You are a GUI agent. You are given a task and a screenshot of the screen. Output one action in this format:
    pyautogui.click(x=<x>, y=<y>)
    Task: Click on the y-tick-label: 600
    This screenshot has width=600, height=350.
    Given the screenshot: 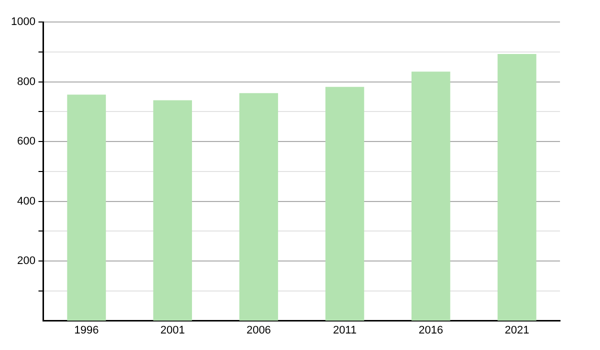 What is the action you would take?
    pyautogui.click(x=26, y=142)
    